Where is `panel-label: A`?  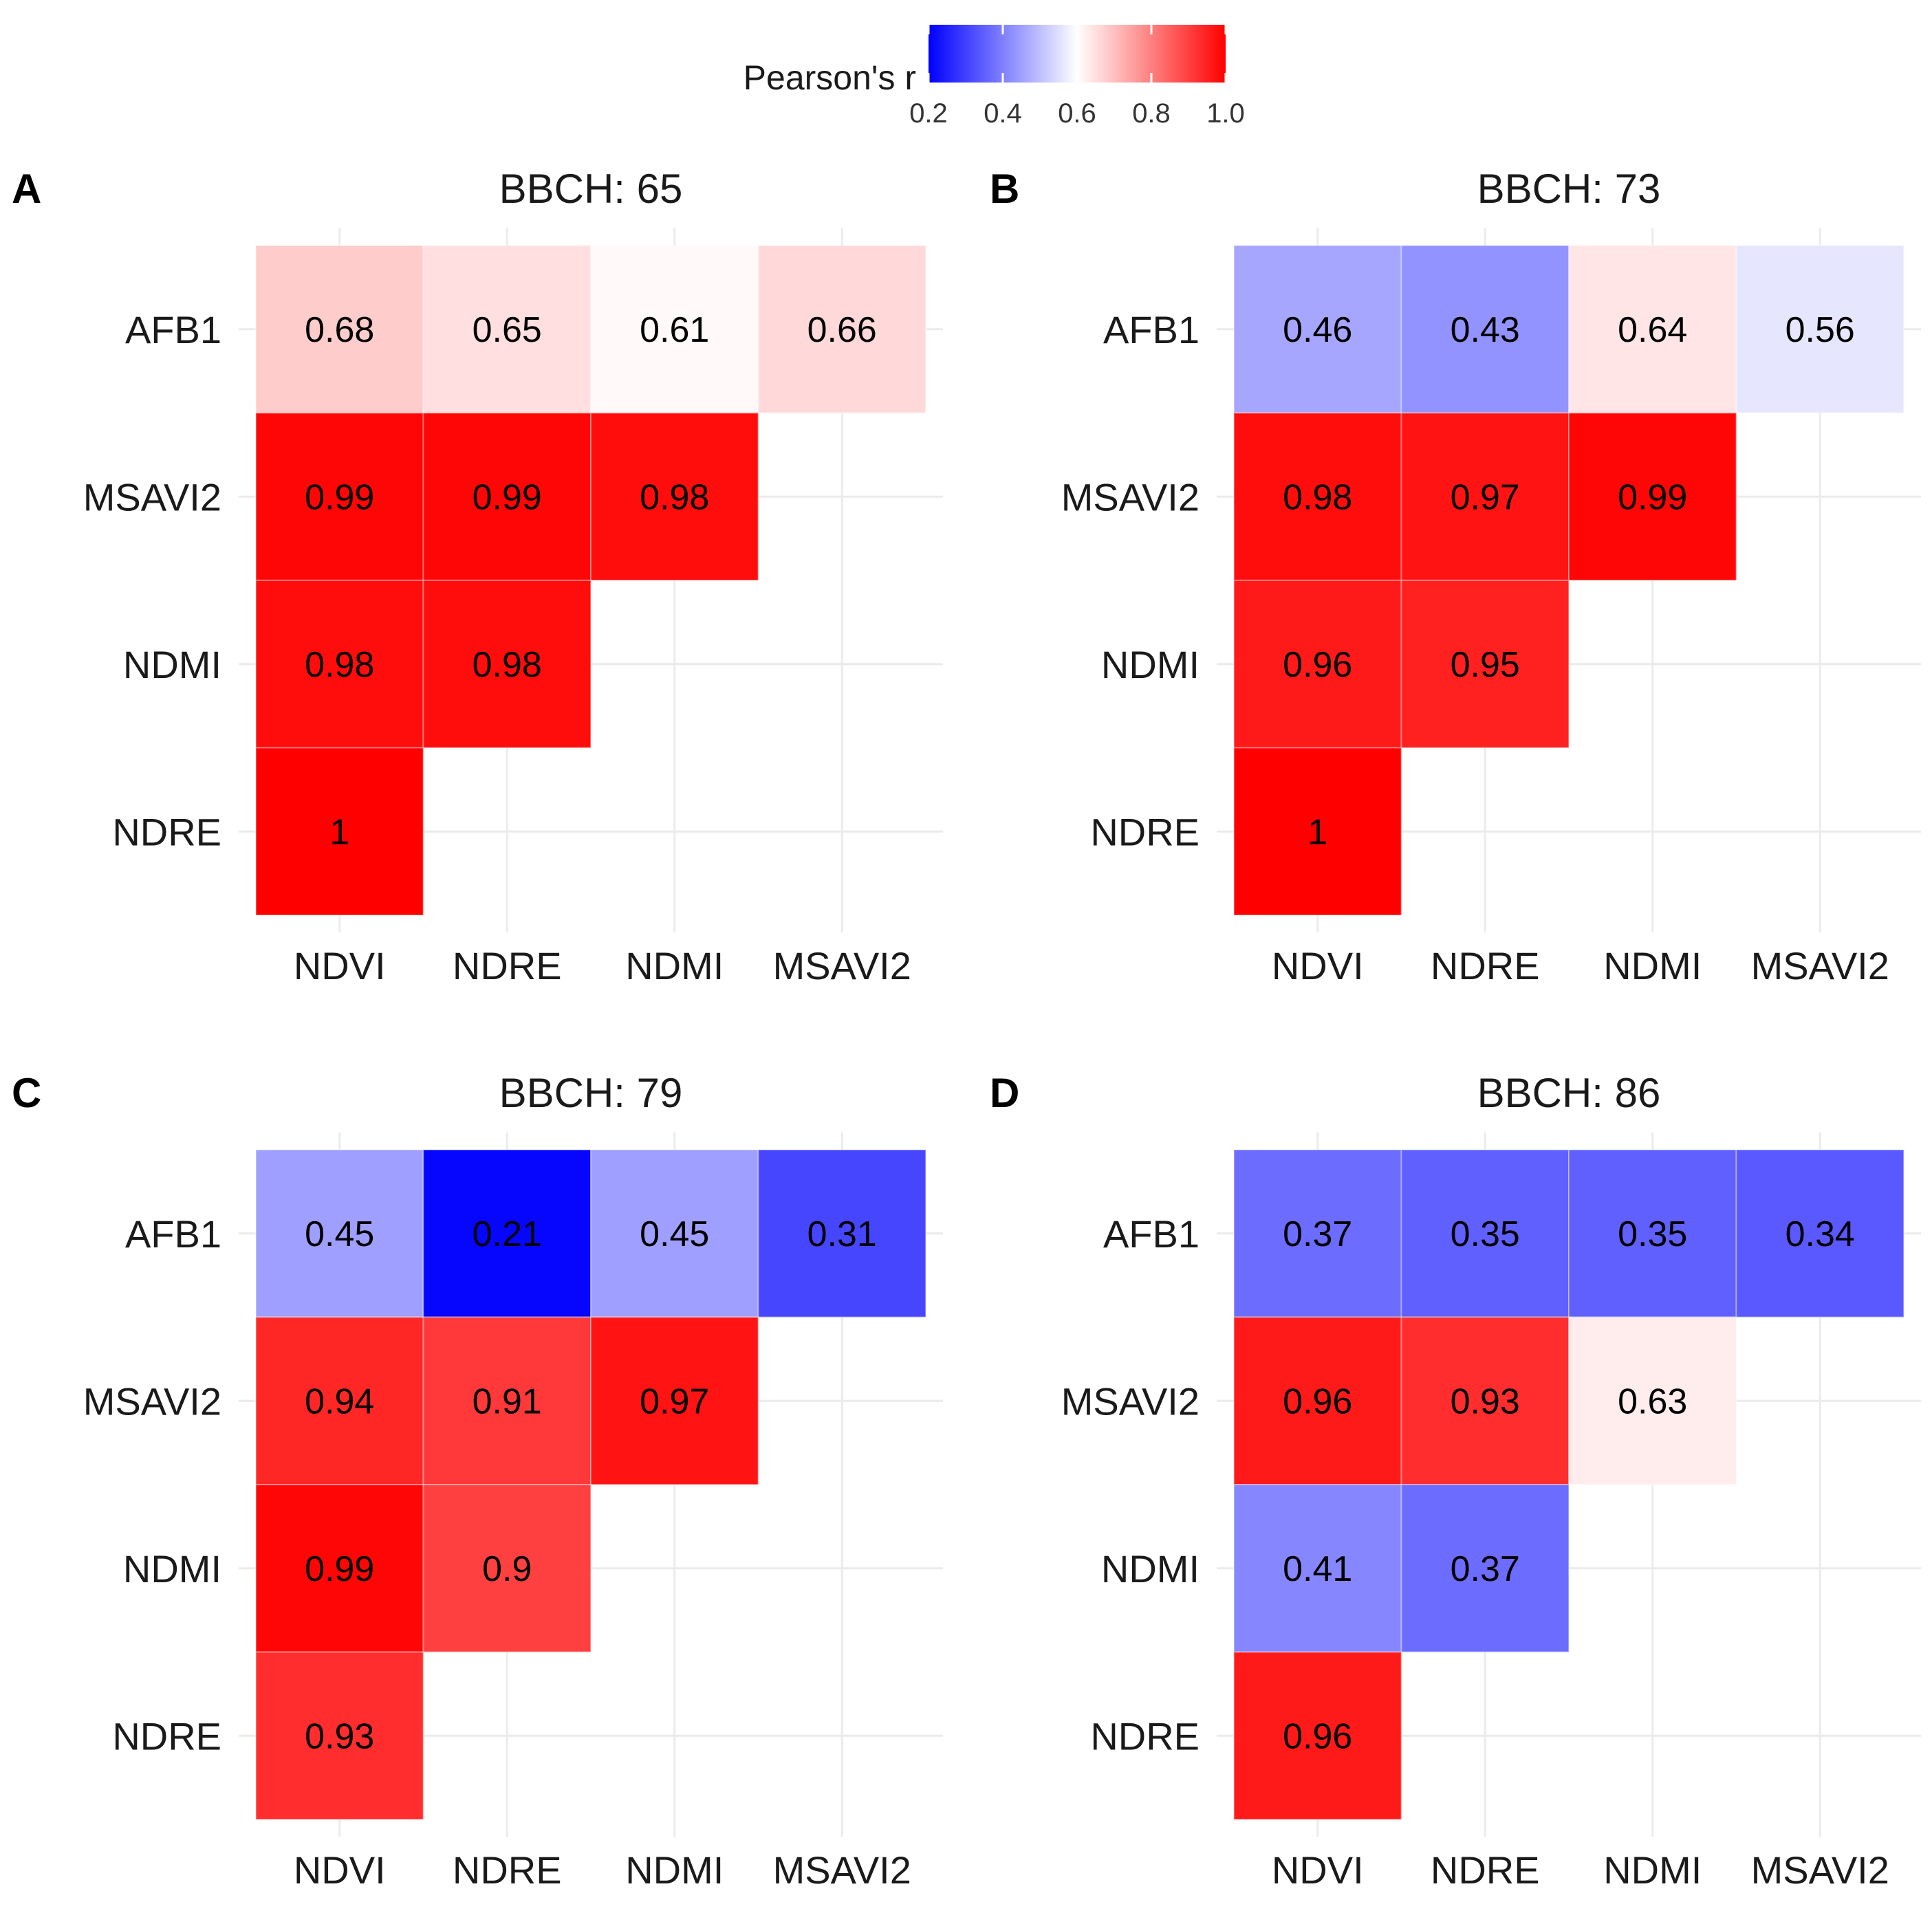 panel-label: A is located at coordinates (26, 189).